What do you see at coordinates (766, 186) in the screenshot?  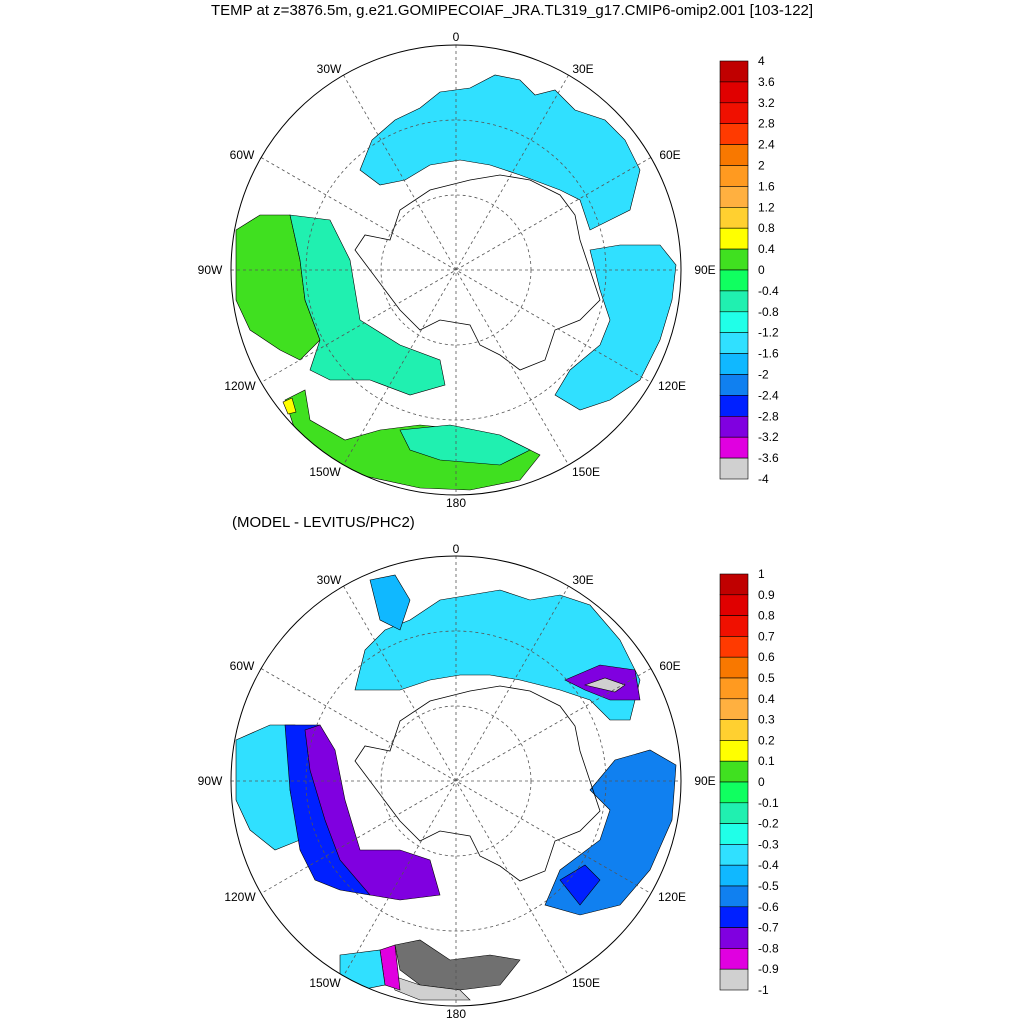 I see `colorbar-tick-label: 1.6` at bounding box center [766, 186].